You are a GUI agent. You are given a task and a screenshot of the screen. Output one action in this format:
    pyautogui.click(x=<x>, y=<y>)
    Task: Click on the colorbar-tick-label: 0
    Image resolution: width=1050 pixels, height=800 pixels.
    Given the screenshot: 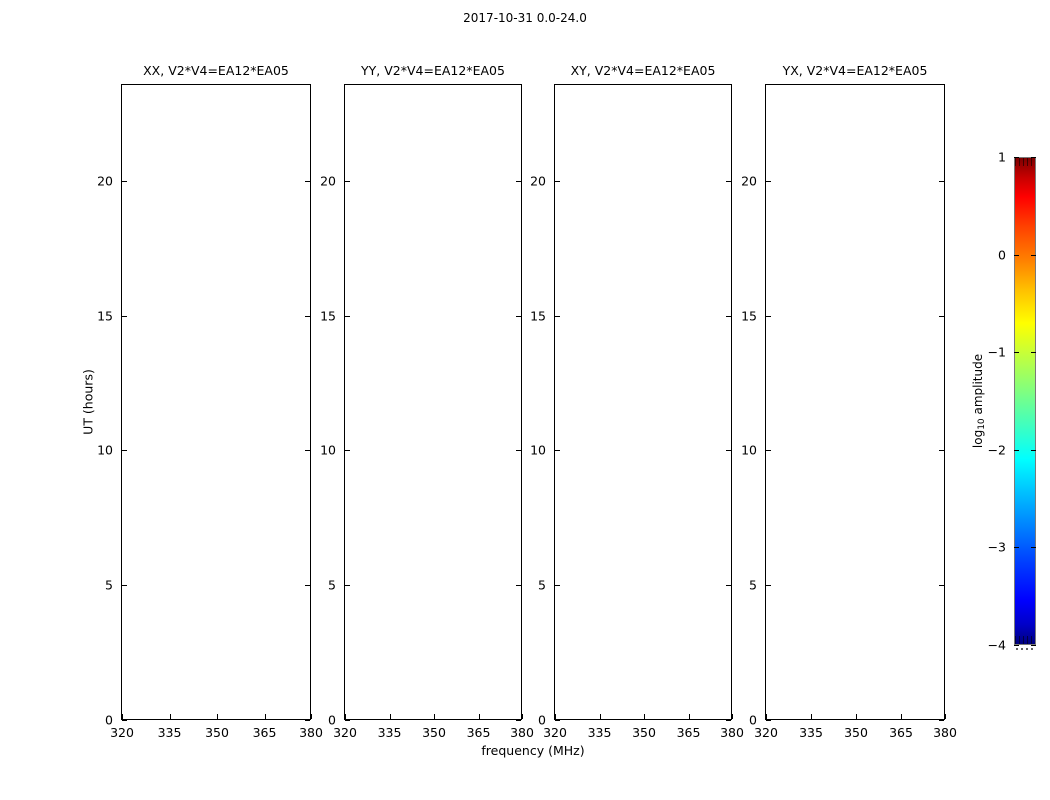 What is the action you would take?
    pyautogui.click(x=1002, y=255)
    